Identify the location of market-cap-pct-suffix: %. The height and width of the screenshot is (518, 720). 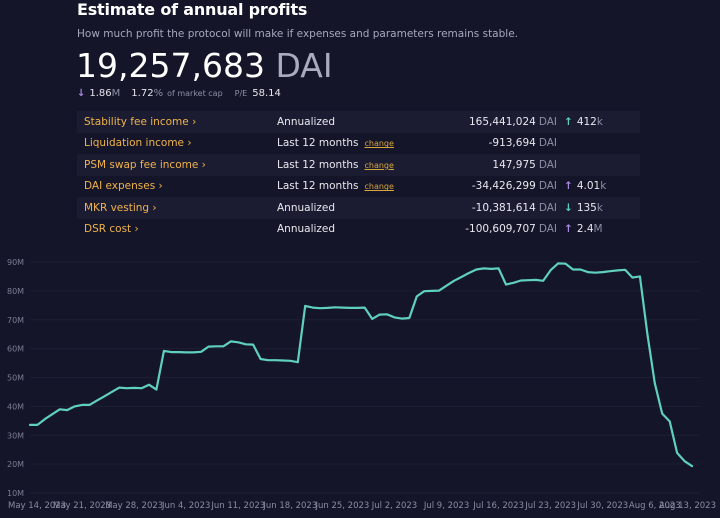
(158, 93).